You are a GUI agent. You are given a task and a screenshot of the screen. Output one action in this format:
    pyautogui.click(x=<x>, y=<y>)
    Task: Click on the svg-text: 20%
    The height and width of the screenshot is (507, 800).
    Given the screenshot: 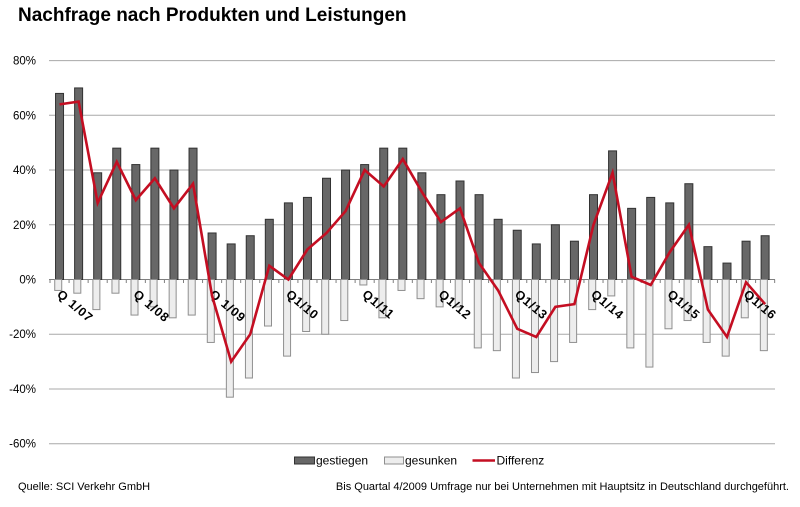 What is the action you would take?
    pyautogui.click(x=24, y=226)
    